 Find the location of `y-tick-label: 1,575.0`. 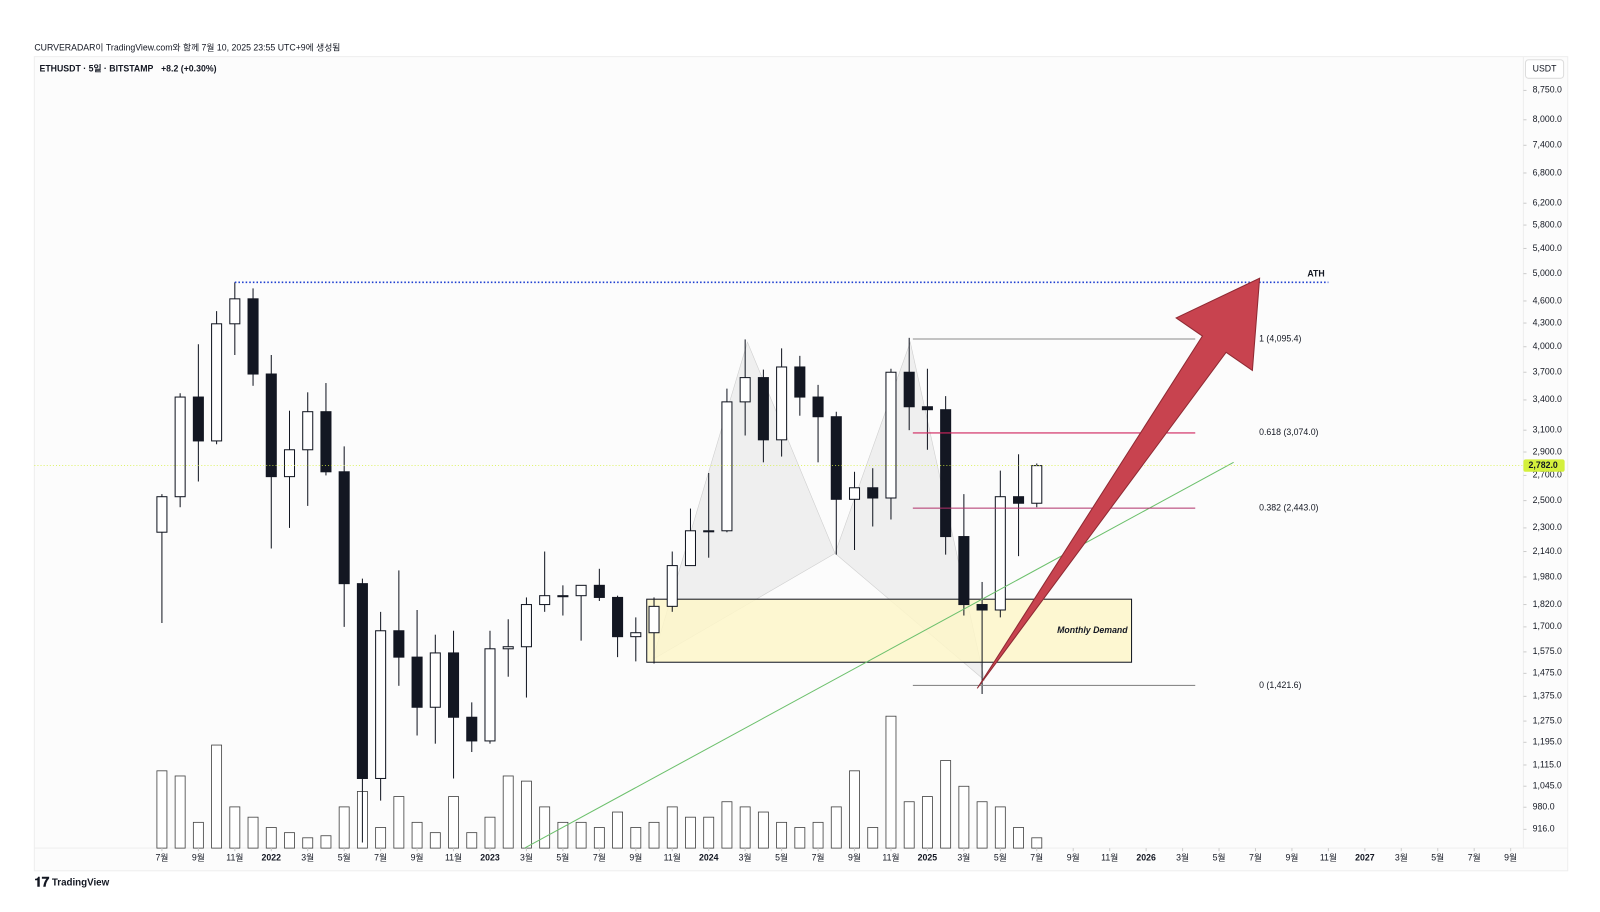

y-tick-label: 1,575.0 is located at coordinates (1547, 651).